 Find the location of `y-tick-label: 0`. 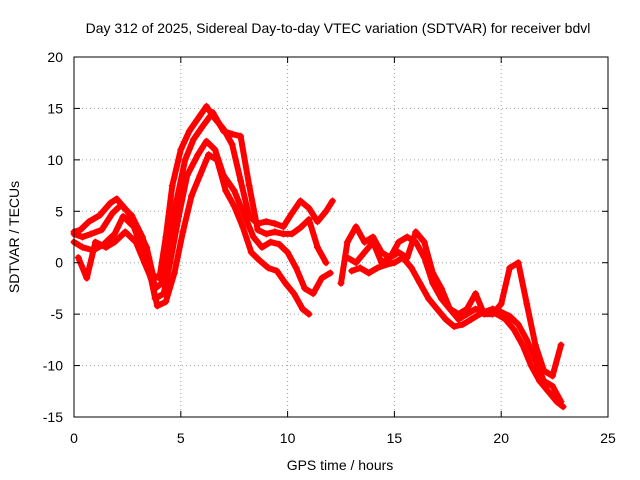

y-tick-label: 0 is located at coordinates (59, 263).